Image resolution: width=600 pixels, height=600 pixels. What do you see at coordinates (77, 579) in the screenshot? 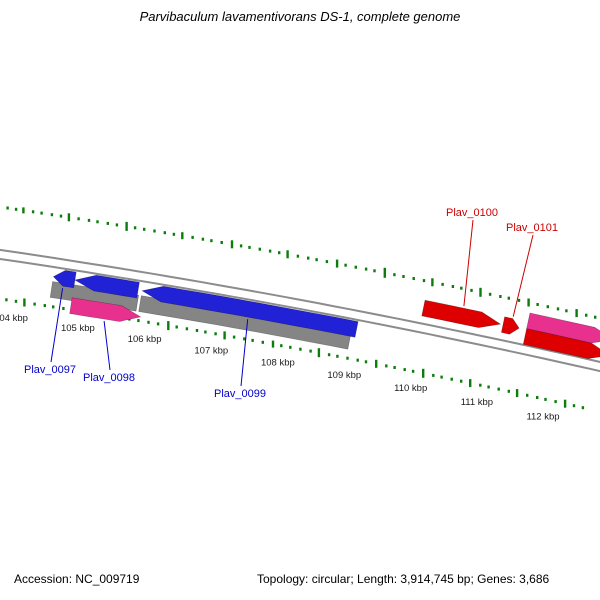
I see `accession-text: Accession: NC_009719` at bounding box center [77, 579].